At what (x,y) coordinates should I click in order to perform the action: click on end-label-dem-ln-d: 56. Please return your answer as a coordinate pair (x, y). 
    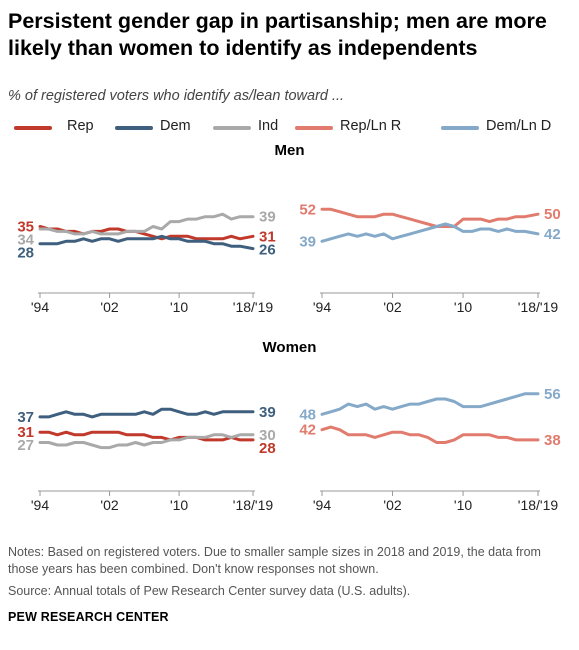
    Looking at the image, I should click on (552, 394).